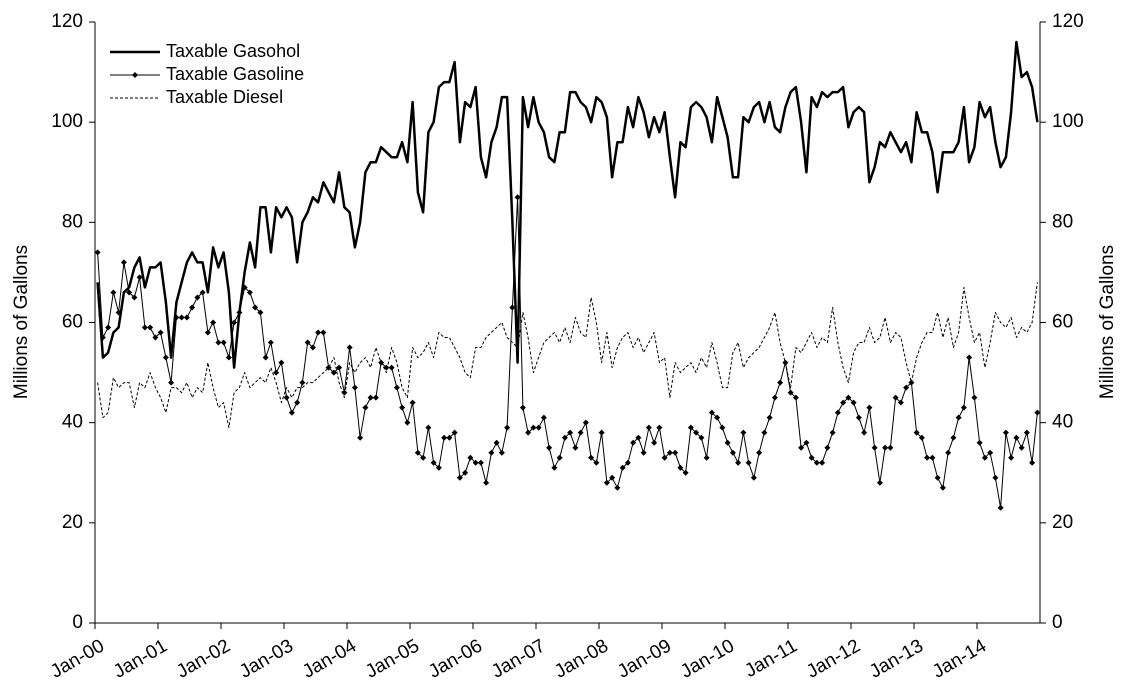 Image resolution: width=1128 pixels, height=692 pixels. Describe the element at coordinates (1068, 21) in the screenshot. I see `y2-tick-label: 120` at that location.